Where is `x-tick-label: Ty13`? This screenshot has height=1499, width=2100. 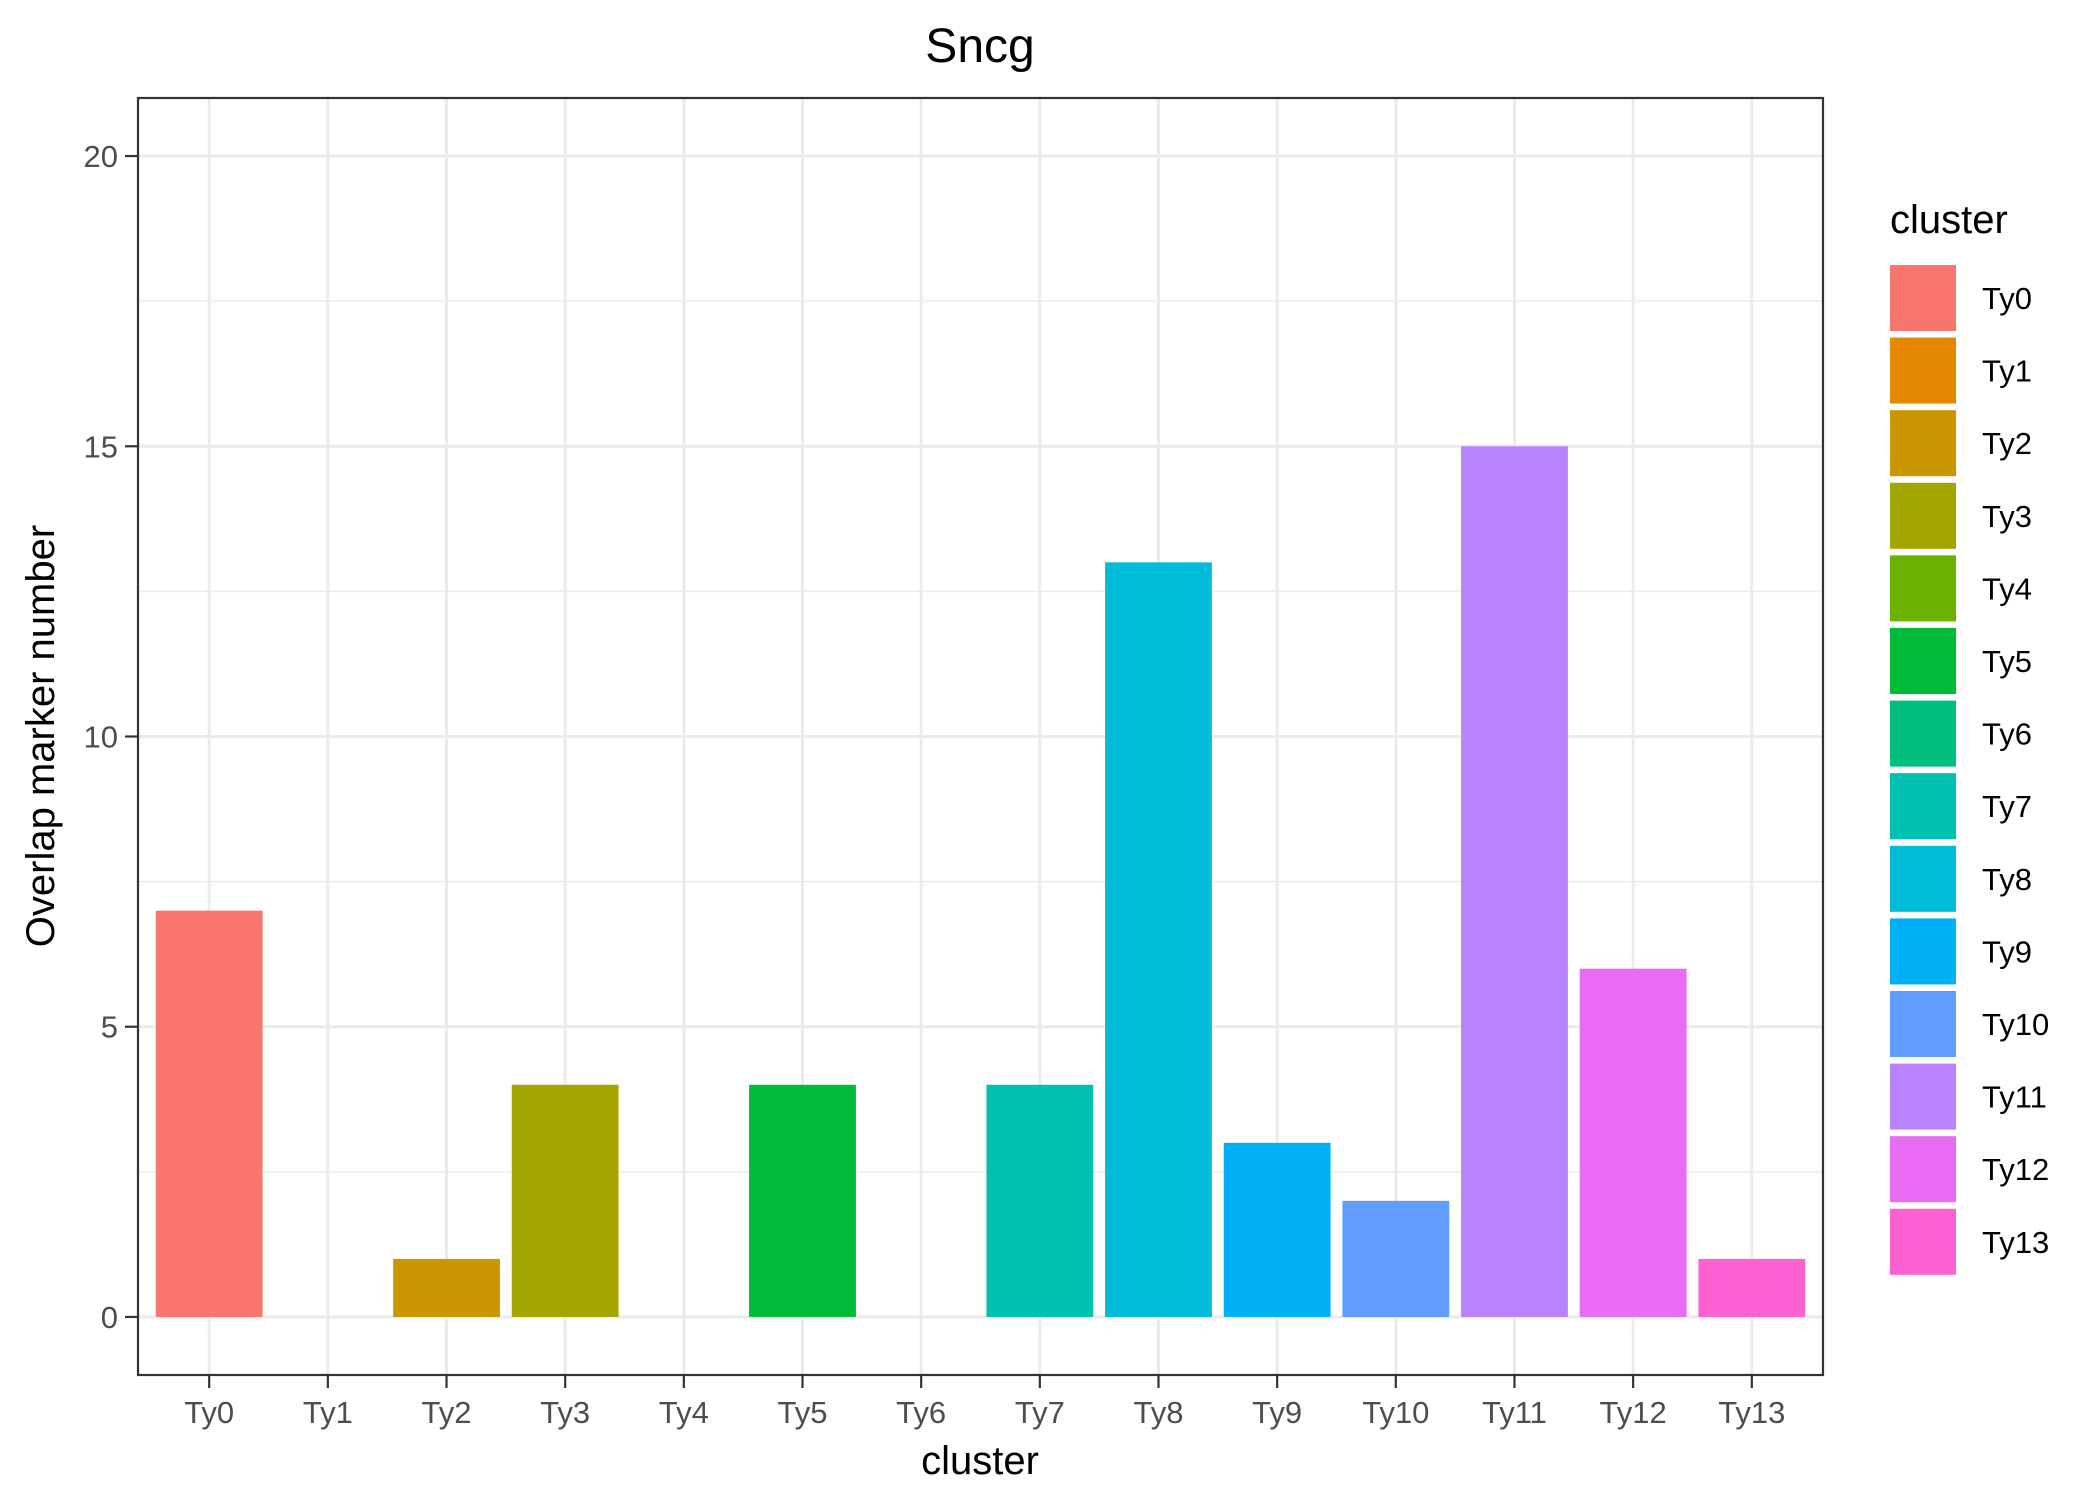
x-tick-label: Ty13 is located at coordinates (1751, 1412).